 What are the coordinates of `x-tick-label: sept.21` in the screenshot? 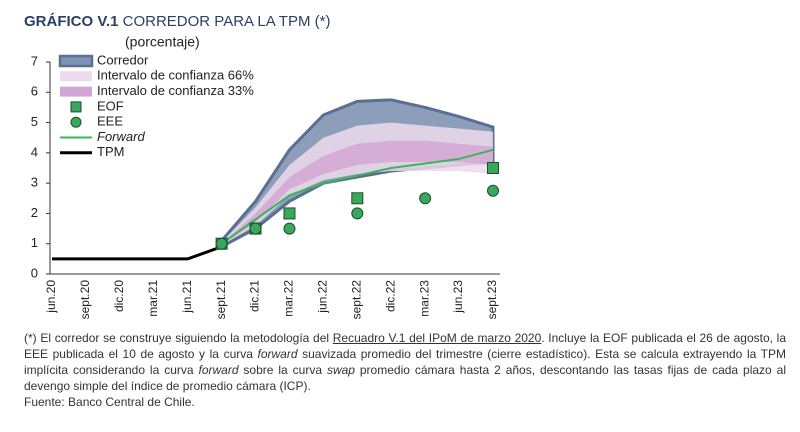 It's located at (221, 300).